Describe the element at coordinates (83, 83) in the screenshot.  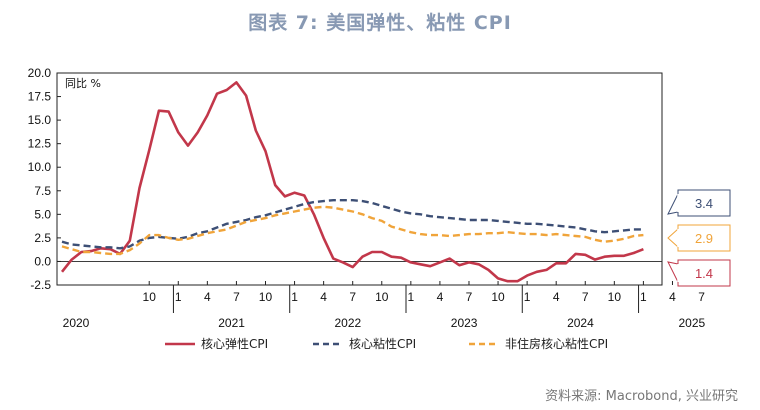
I see `y-axis-label: 同比 %` at that location.